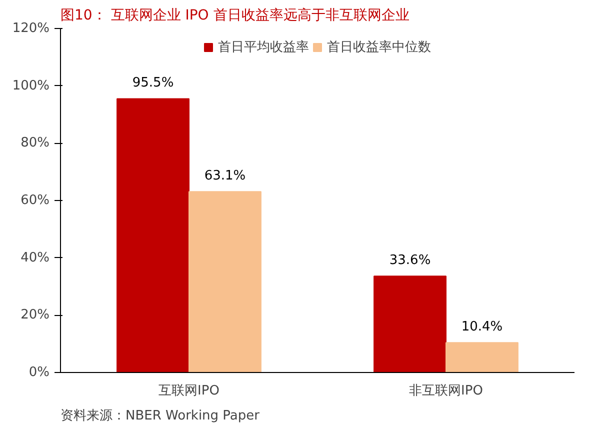 The image size is (614, 428). I want to click on text: 资料来源：NBER Working Paper, so click(160, 416).